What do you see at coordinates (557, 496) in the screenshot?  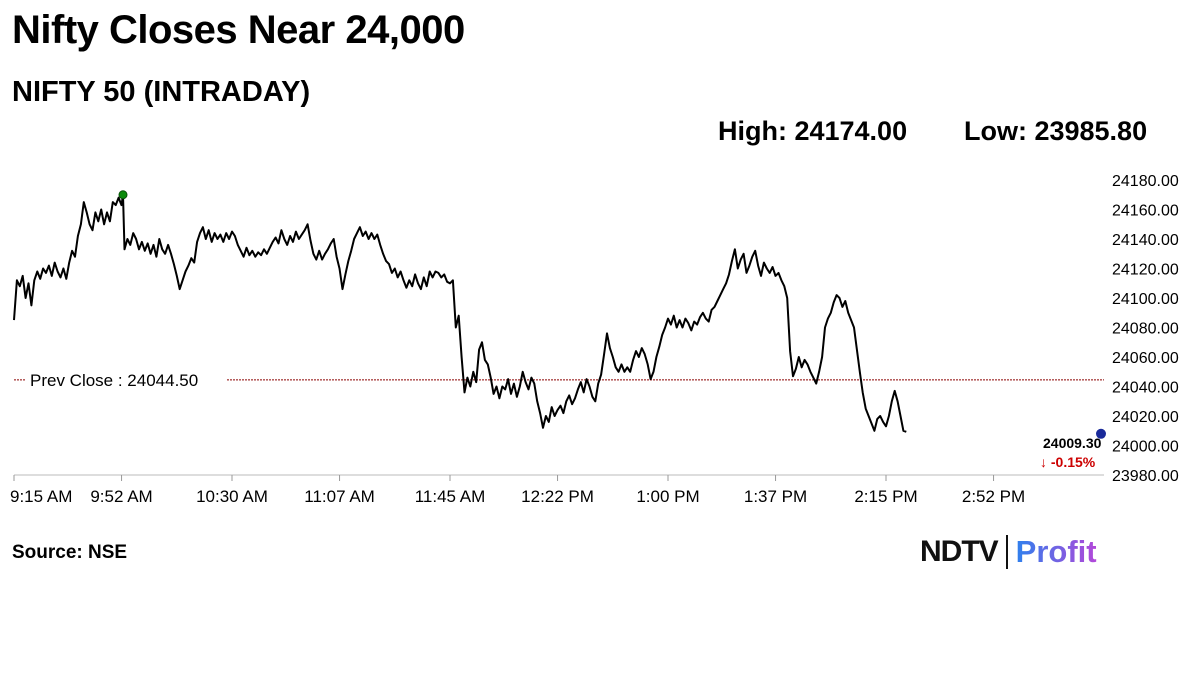 I see `x-tick-label: 12:22 PM` at bounding box center [557, 496].